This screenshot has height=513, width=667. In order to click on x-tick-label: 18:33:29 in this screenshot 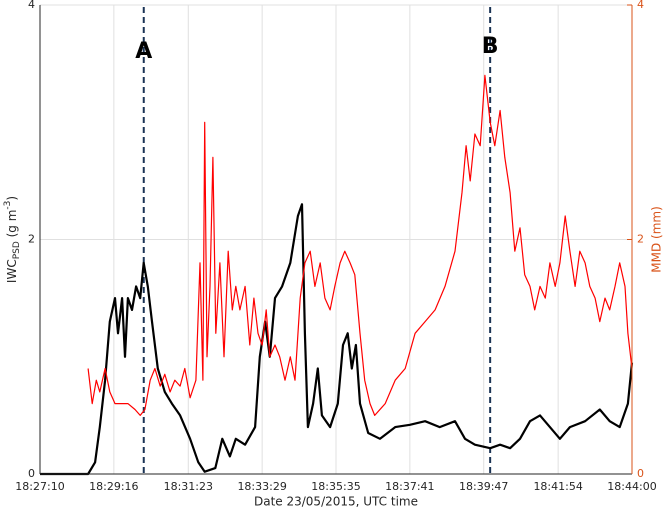, I will do `click(261, 486)`.